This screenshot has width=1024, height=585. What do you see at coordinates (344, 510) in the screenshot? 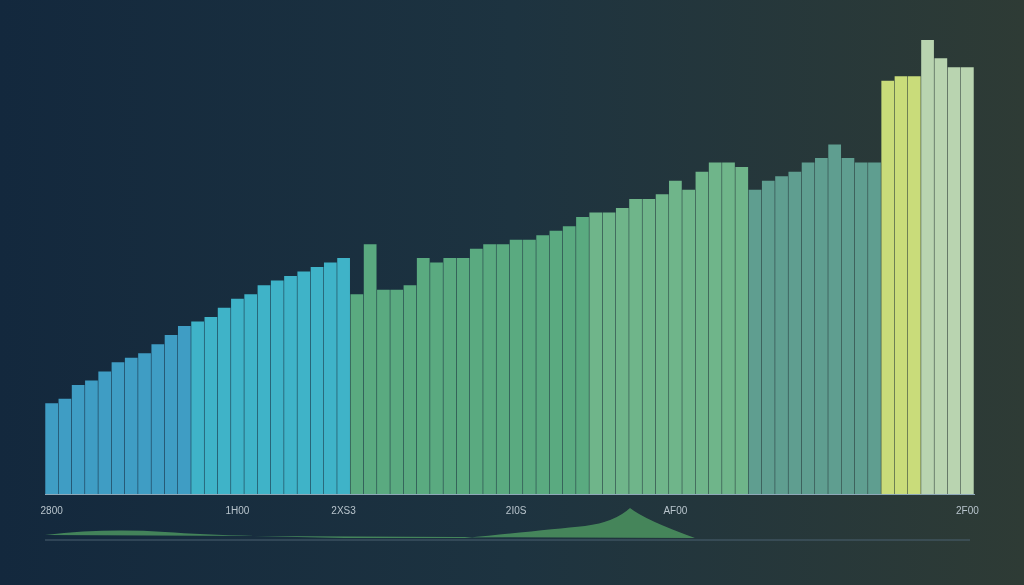
I see `x-tick-label: 2XS3` at bounding box center [344, 510].